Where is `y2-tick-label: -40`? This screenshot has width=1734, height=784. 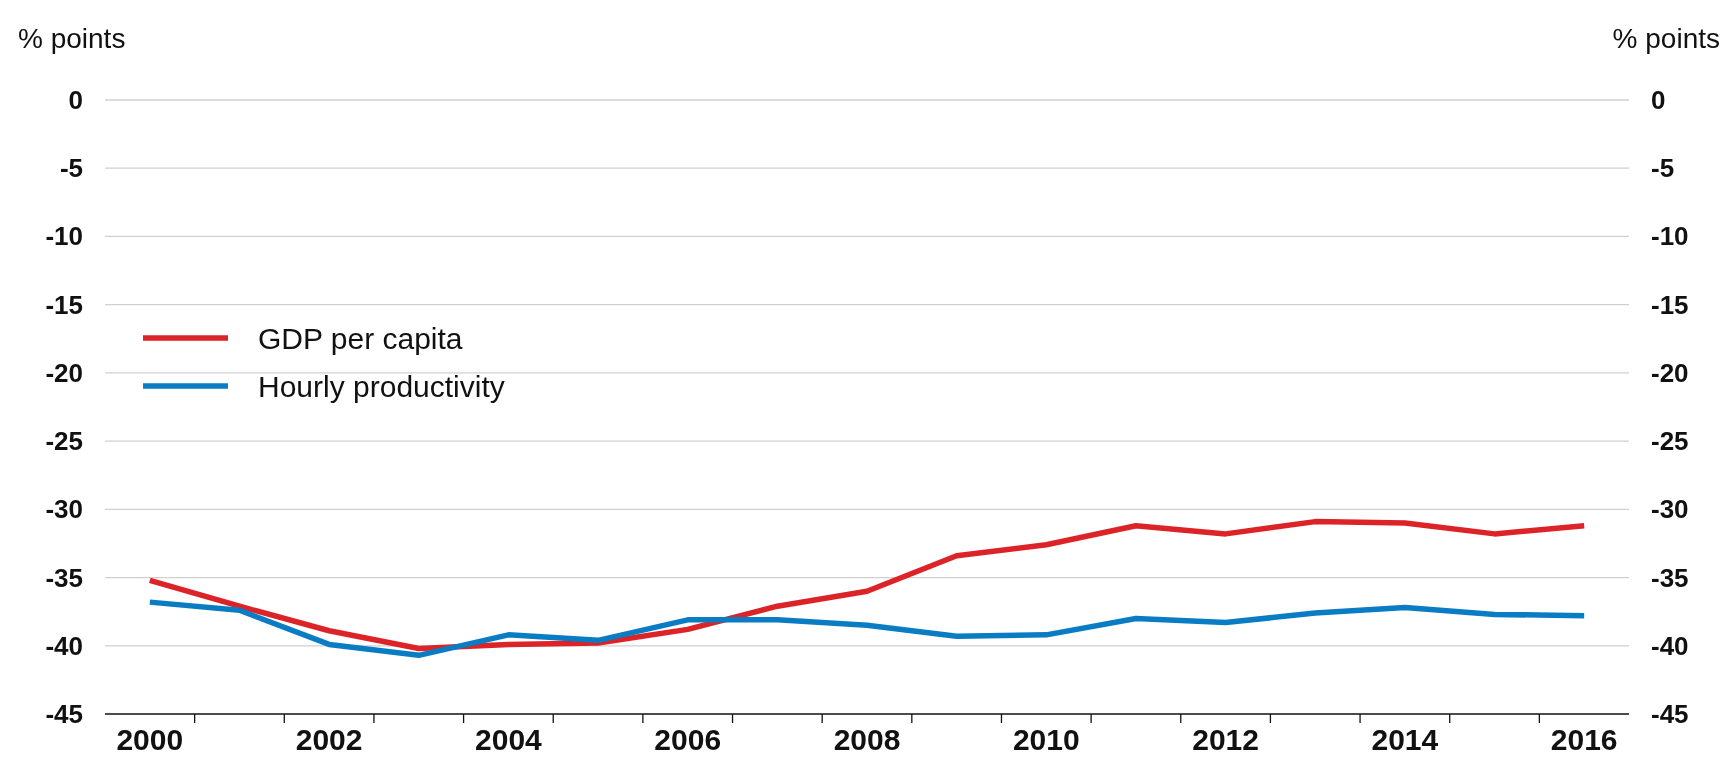
y2-tick-label: -40 is located at coordinates (1670, 645).